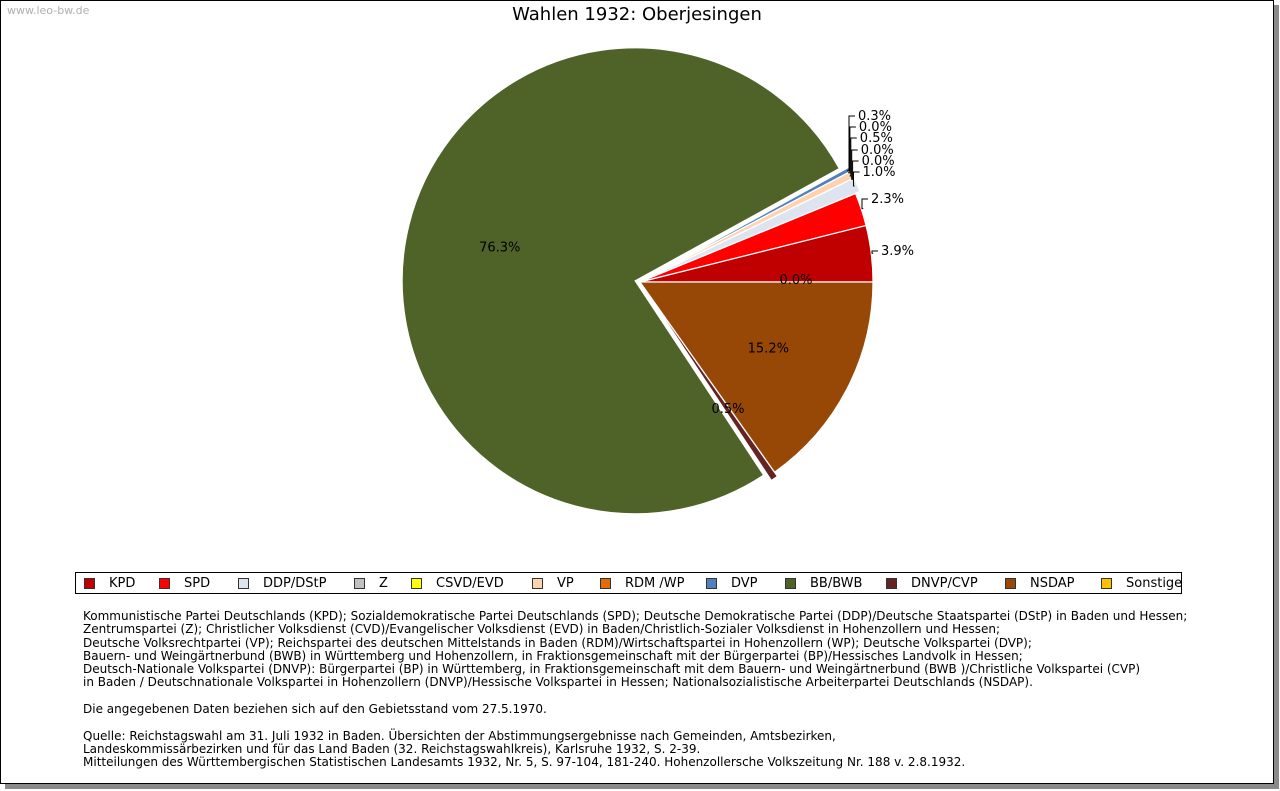 The height and width of the screenshot is (791, 1280). Describe the element at coordinates (795, 280) in the screenshot. I see `slice-label-sonstige: 0.0%` at that location.